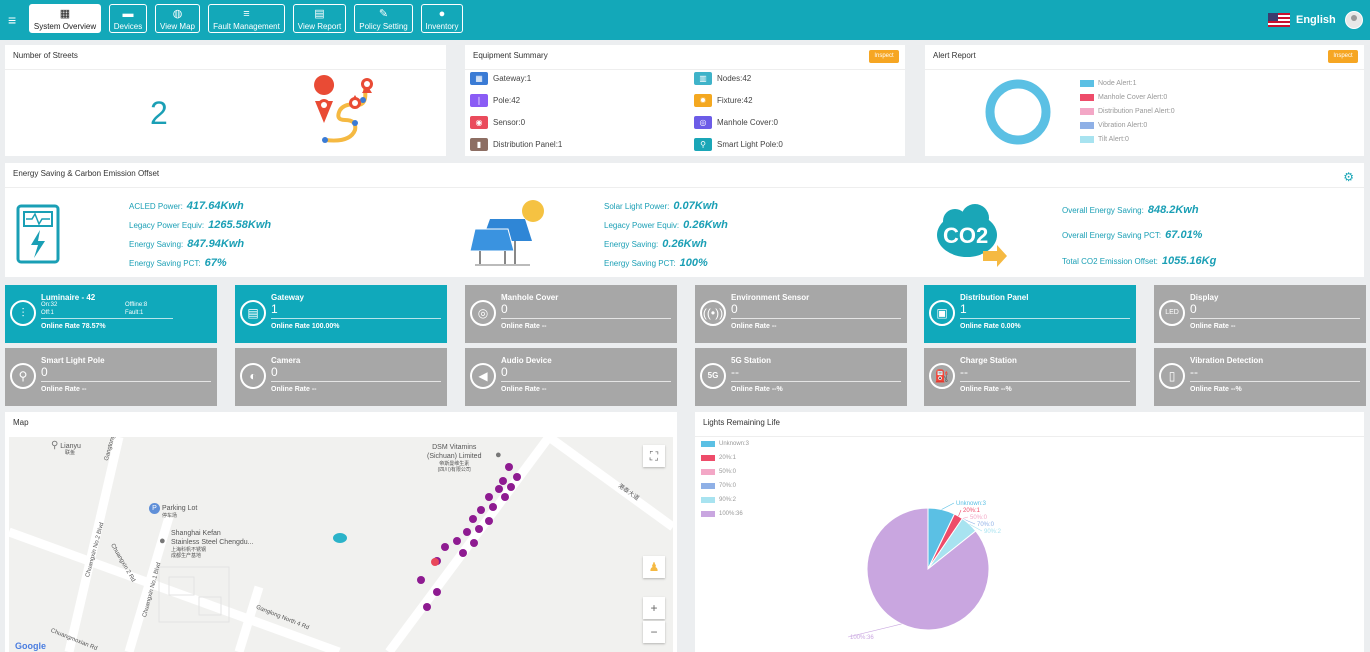  What do you see at coordinates (928, 569) in the screenshot?
I see `pie-slice-100pct` at bounding box center [928, 569].